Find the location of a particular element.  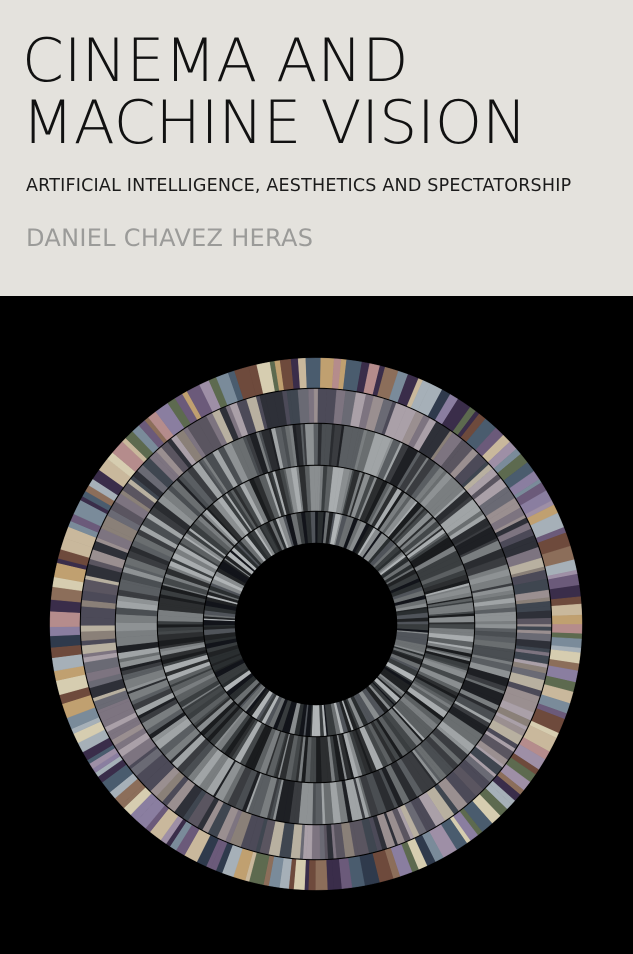

book-title: CINEMA AND MACHINE VISION is located at coordinates (274, 92).